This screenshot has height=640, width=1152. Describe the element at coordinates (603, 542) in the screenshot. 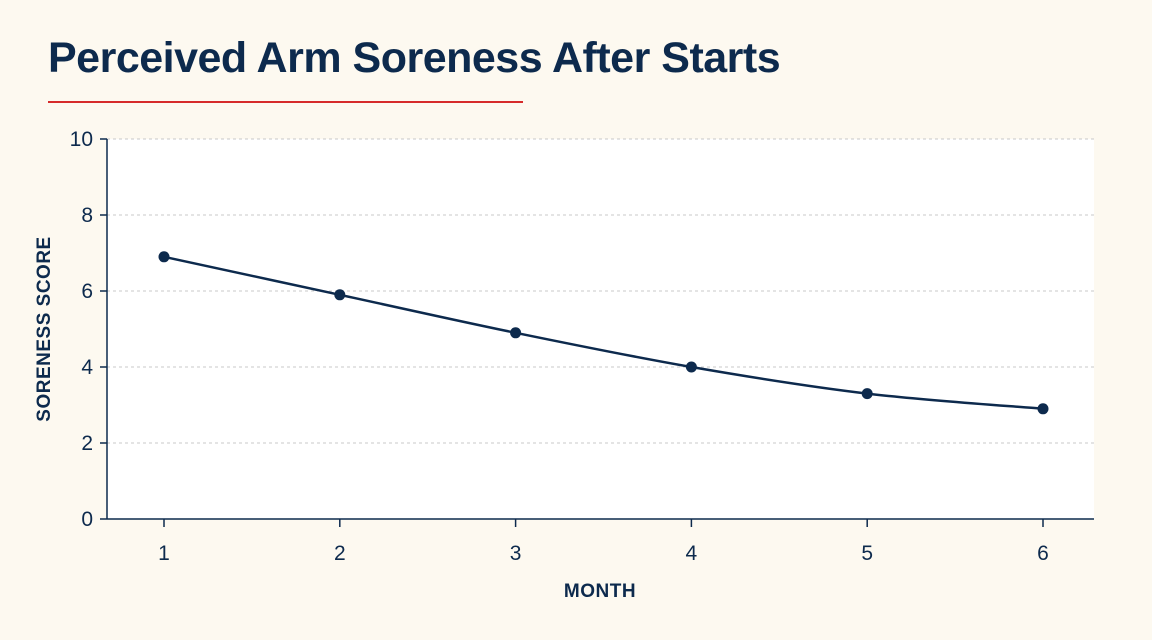

I see `x-ticks: 1 2 3 4 5 6` at that location.